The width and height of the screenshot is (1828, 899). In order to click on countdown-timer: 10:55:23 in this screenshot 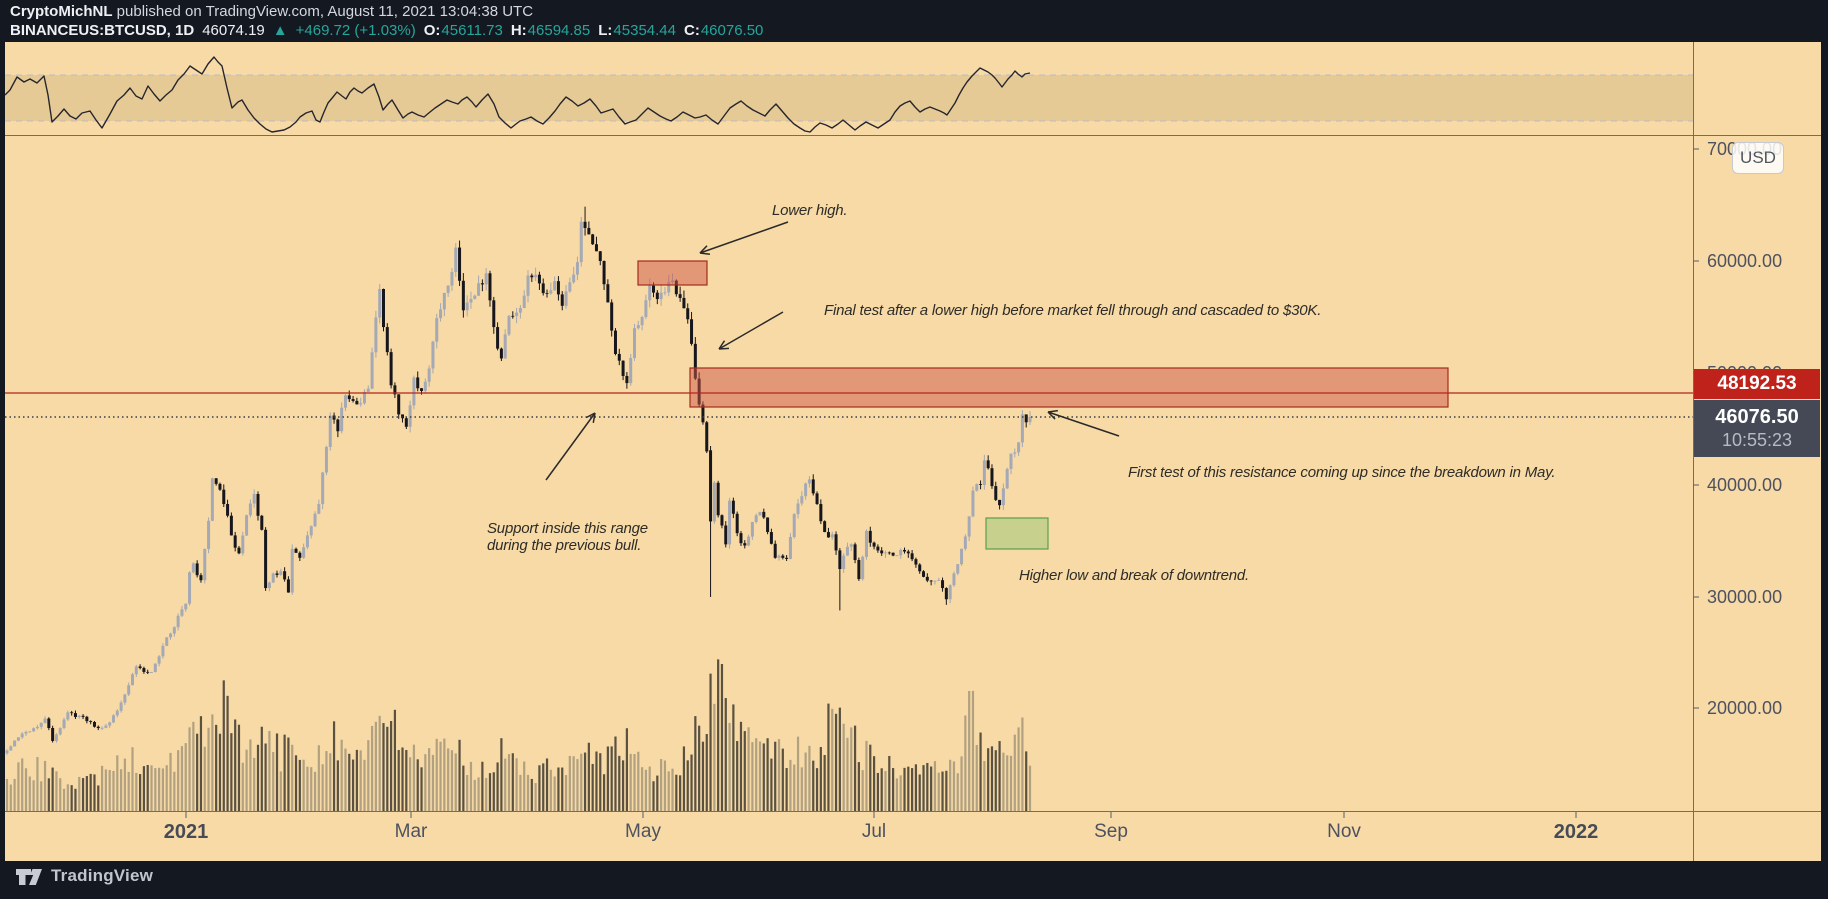, I will do `click(1757, 440)`.